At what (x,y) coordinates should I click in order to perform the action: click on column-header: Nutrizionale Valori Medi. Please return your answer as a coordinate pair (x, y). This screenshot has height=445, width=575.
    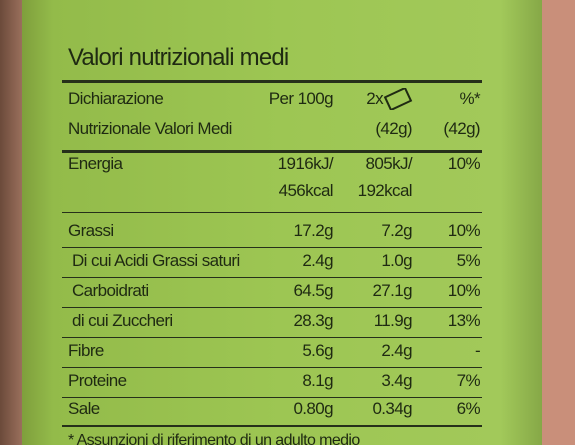
    Looking at the image, I should click on (150, 128).